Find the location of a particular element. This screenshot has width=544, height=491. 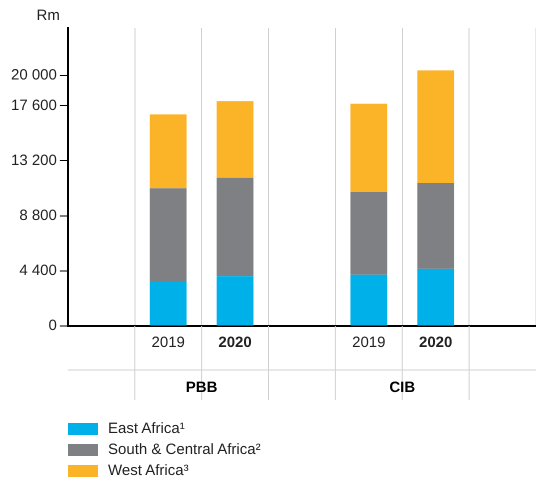

y-tick-label: 0 is located at coordinates (52, 325).